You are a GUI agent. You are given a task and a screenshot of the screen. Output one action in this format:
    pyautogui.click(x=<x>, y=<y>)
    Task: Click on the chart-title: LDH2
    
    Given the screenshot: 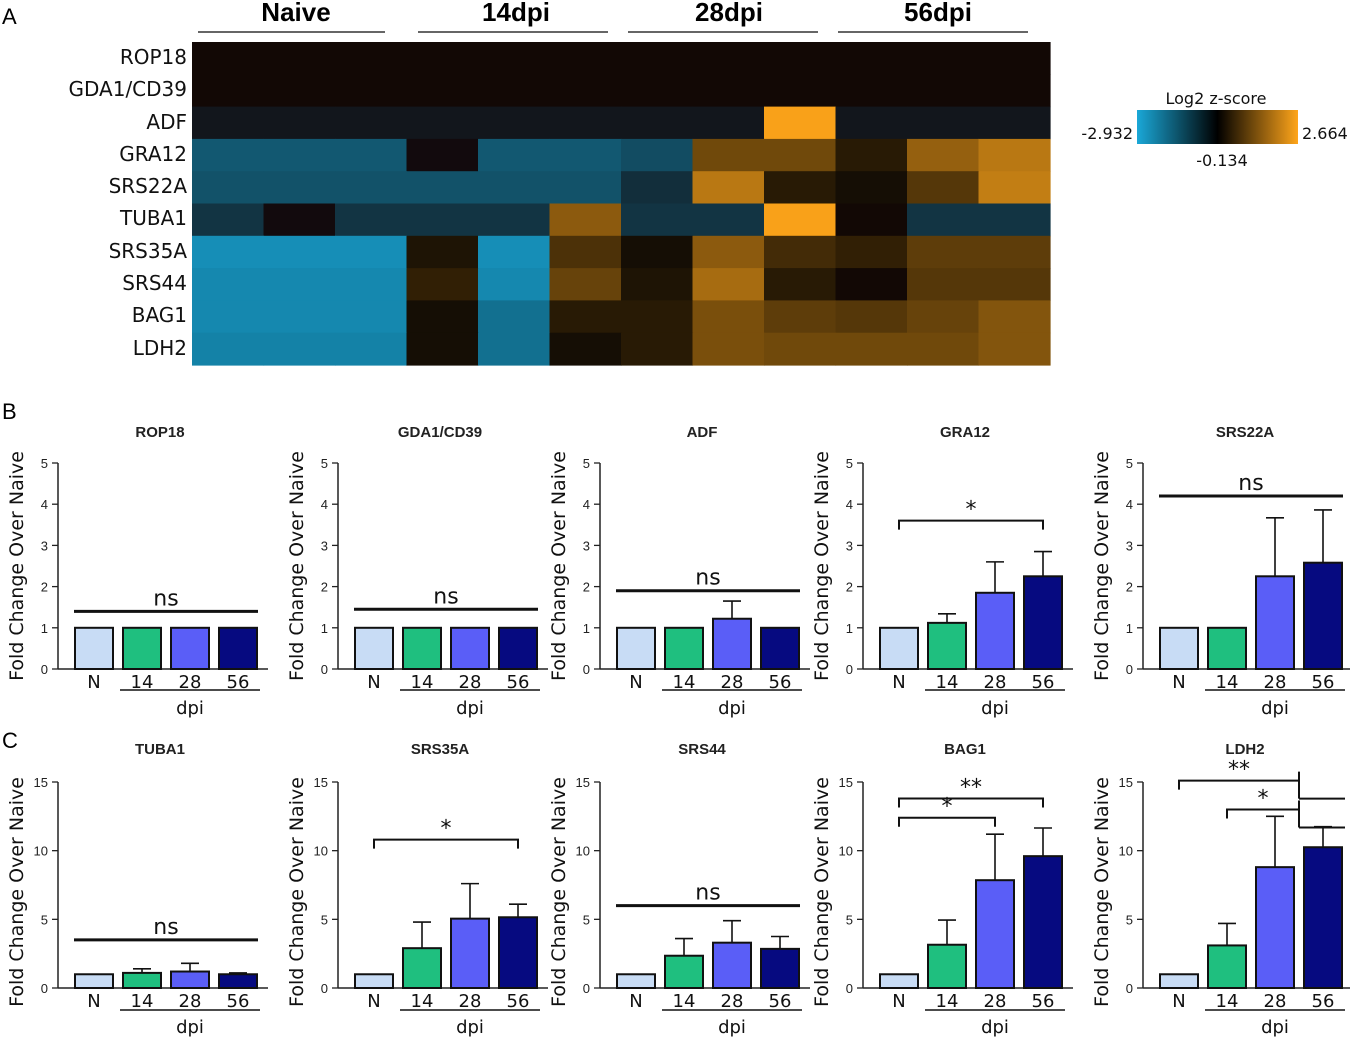 What is the action you would take?
    pyautogui.click(x=1244, y=749)
    